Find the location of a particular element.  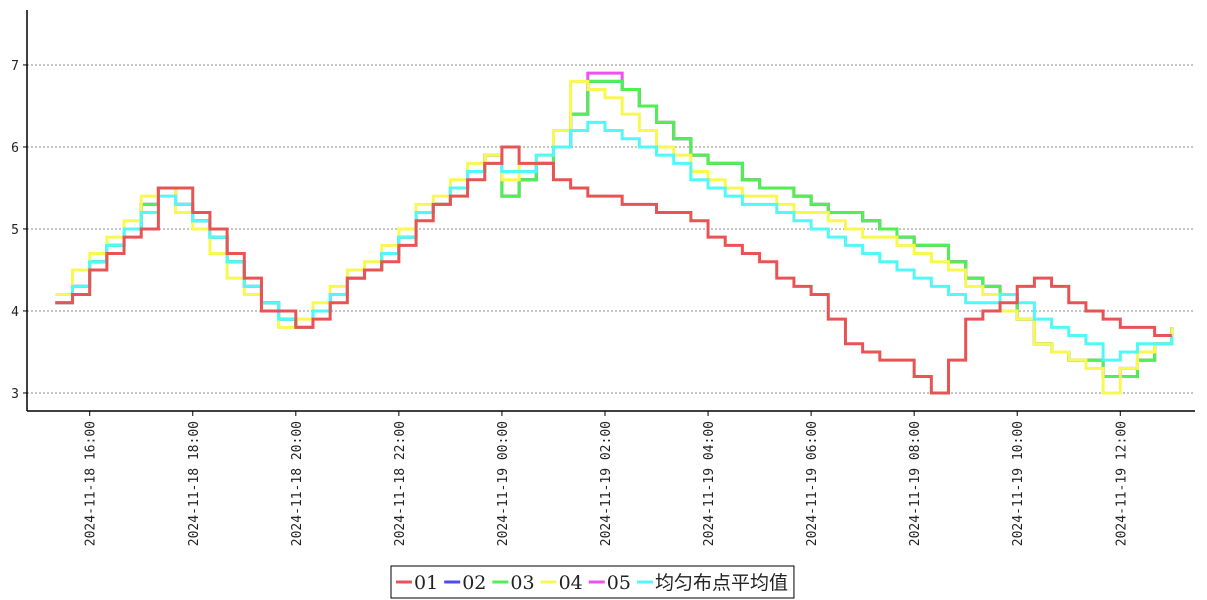

y-tick-label: 7 is located at coordinates (15, 66).